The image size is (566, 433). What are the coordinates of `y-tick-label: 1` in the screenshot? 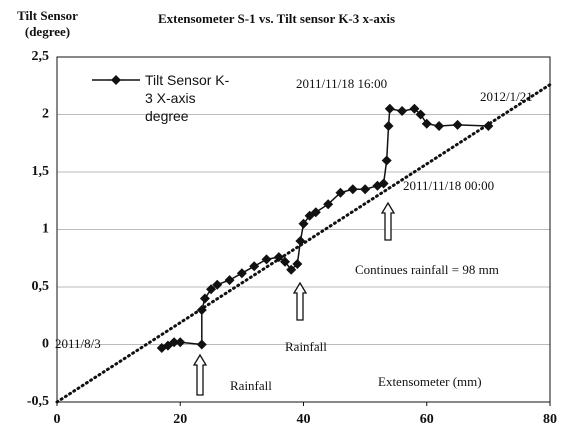 It's located at (45, 229).